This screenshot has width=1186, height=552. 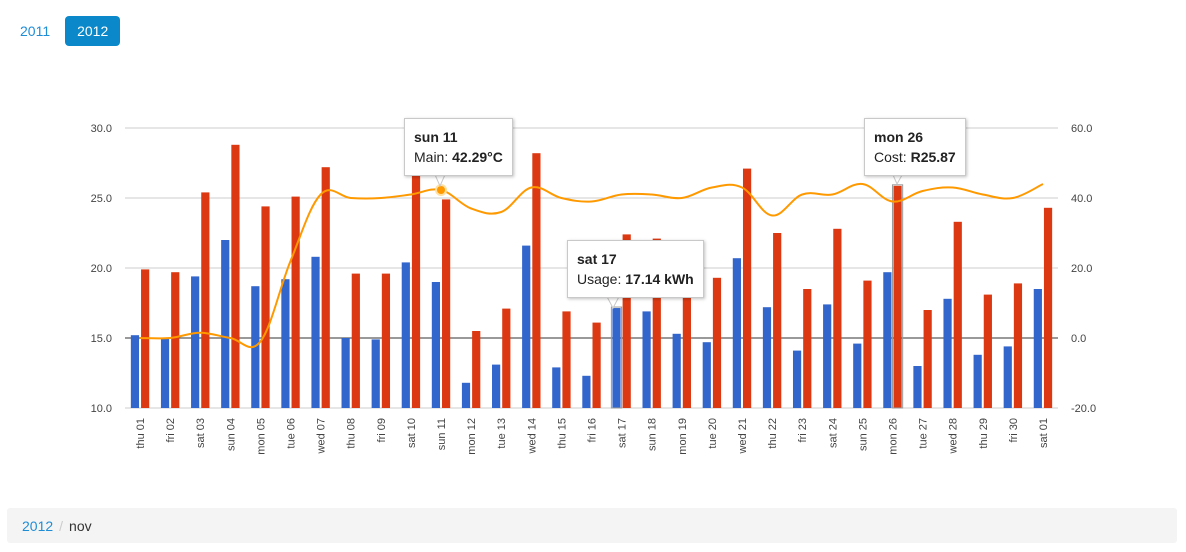 What do you see at coordinates (382, 430) in the screenshot?
I see `x-tick-label: fri 09` at bounding box center [382, 430].